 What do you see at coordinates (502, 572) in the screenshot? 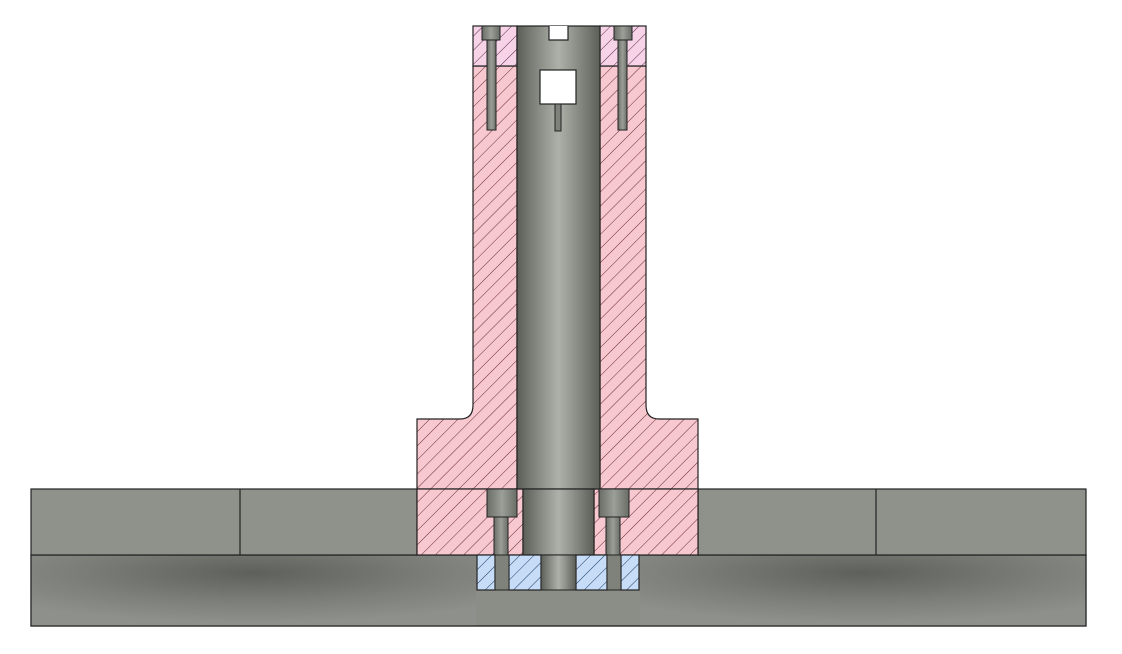
I see `insert-screw-left` at bounding box center [502, 572].